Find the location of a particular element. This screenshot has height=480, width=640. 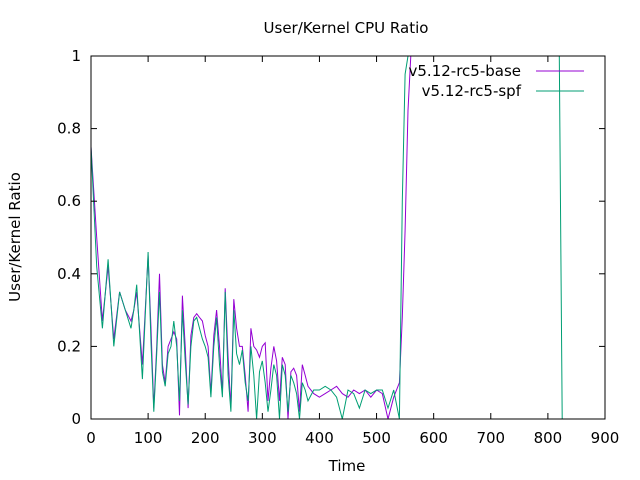

legend-label-1: v5.12-rc5-base is located at coordinates (465, 71).